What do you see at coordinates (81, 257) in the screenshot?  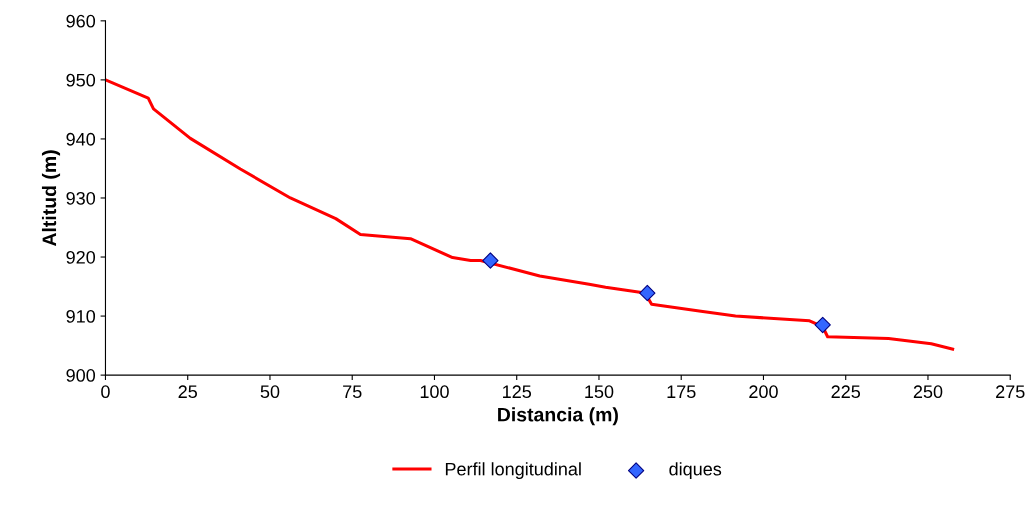 I see `y-tick-label: 920` at bounding box center [81, 257].